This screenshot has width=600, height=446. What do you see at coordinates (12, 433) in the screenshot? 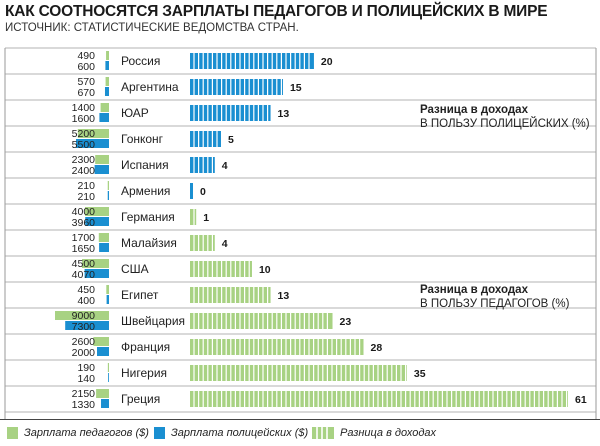
I see `legend-swatch-teachers` at bounding box center [12, 433].